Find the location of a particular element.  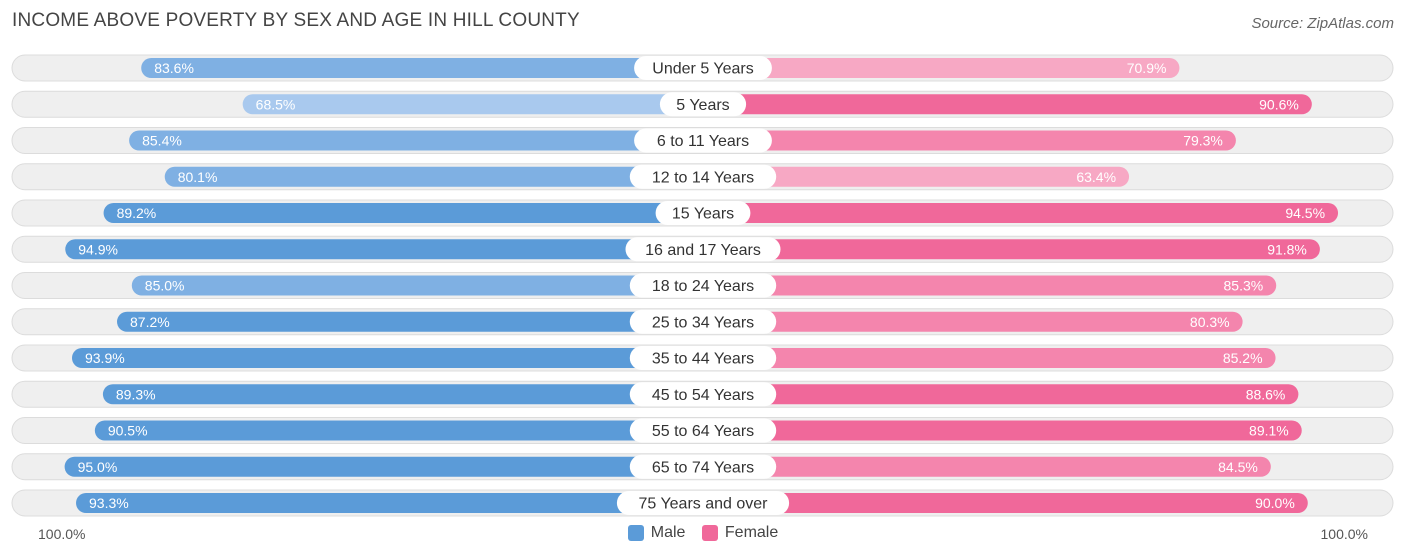

data-label-male: 89.3% is located at coordinates (136, 394).